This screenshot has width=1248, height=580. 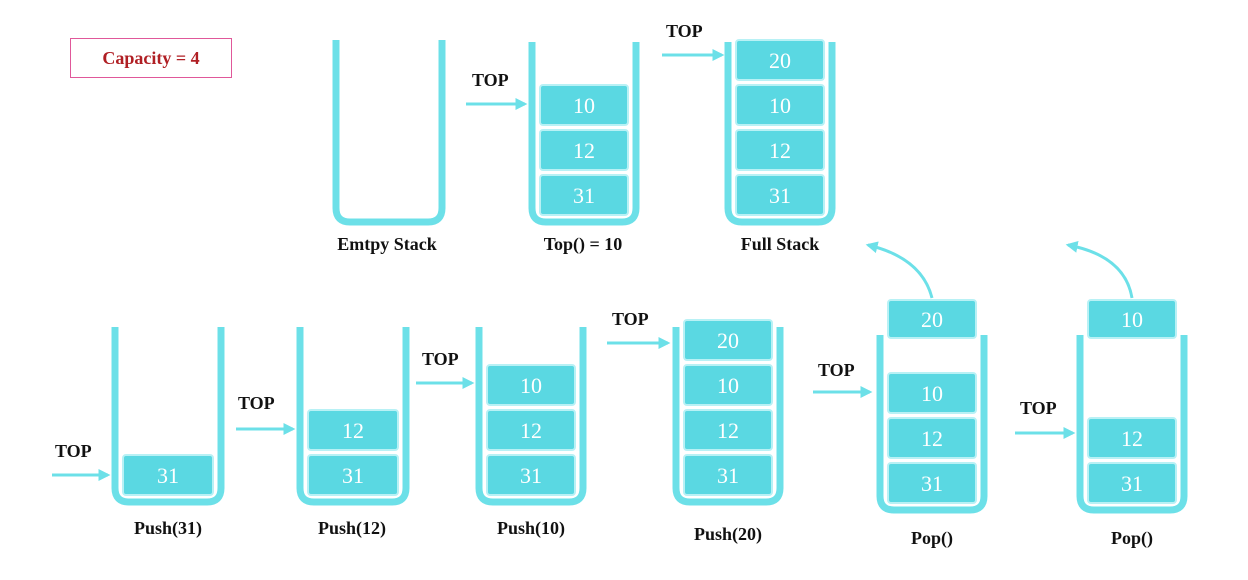 What do you see at coordinates (256, 403) in the screenshot?
I see `top-label-push12: TOP` at bounding box center [256, 403].